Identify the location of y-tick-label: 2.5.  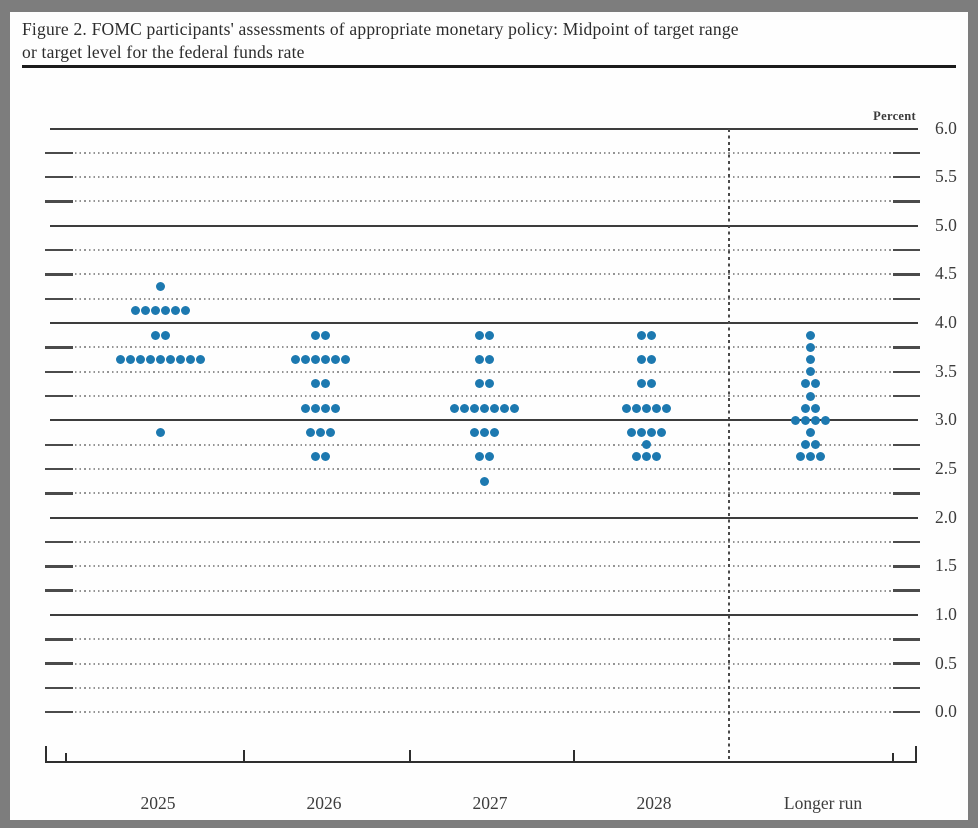
(946, 468).